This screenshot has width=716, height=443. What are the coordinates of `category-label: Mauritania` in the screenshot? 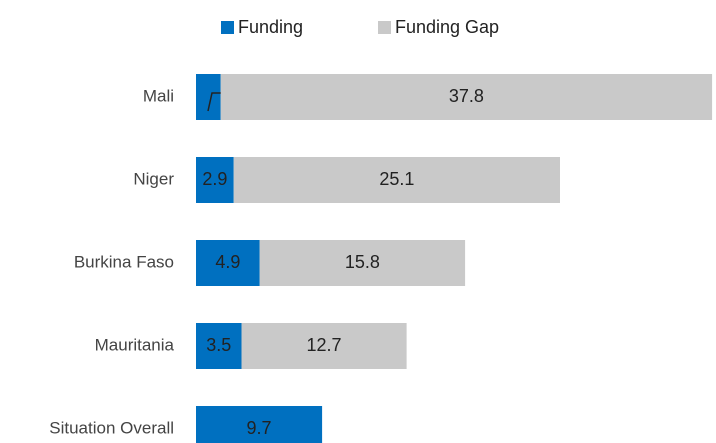 It's located at (135, 344).